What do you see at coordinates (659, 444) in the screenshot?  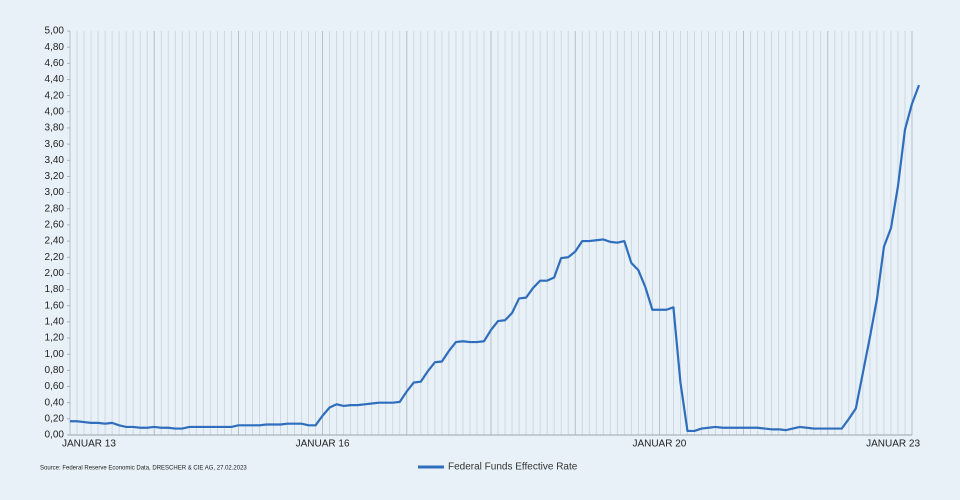 I see `x-tick-label: JANUAR 20` at bounding box center [659, 444].